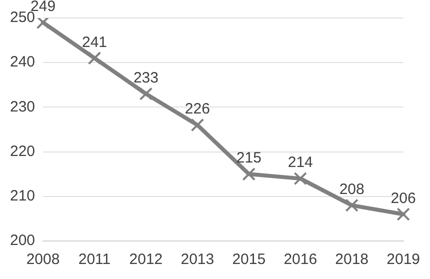 The image size is (430, 279). What do you see at coordinates (197, 259) in the screenshot?
I see `x-tick-label: 2013` at bounding box center [197, 259].